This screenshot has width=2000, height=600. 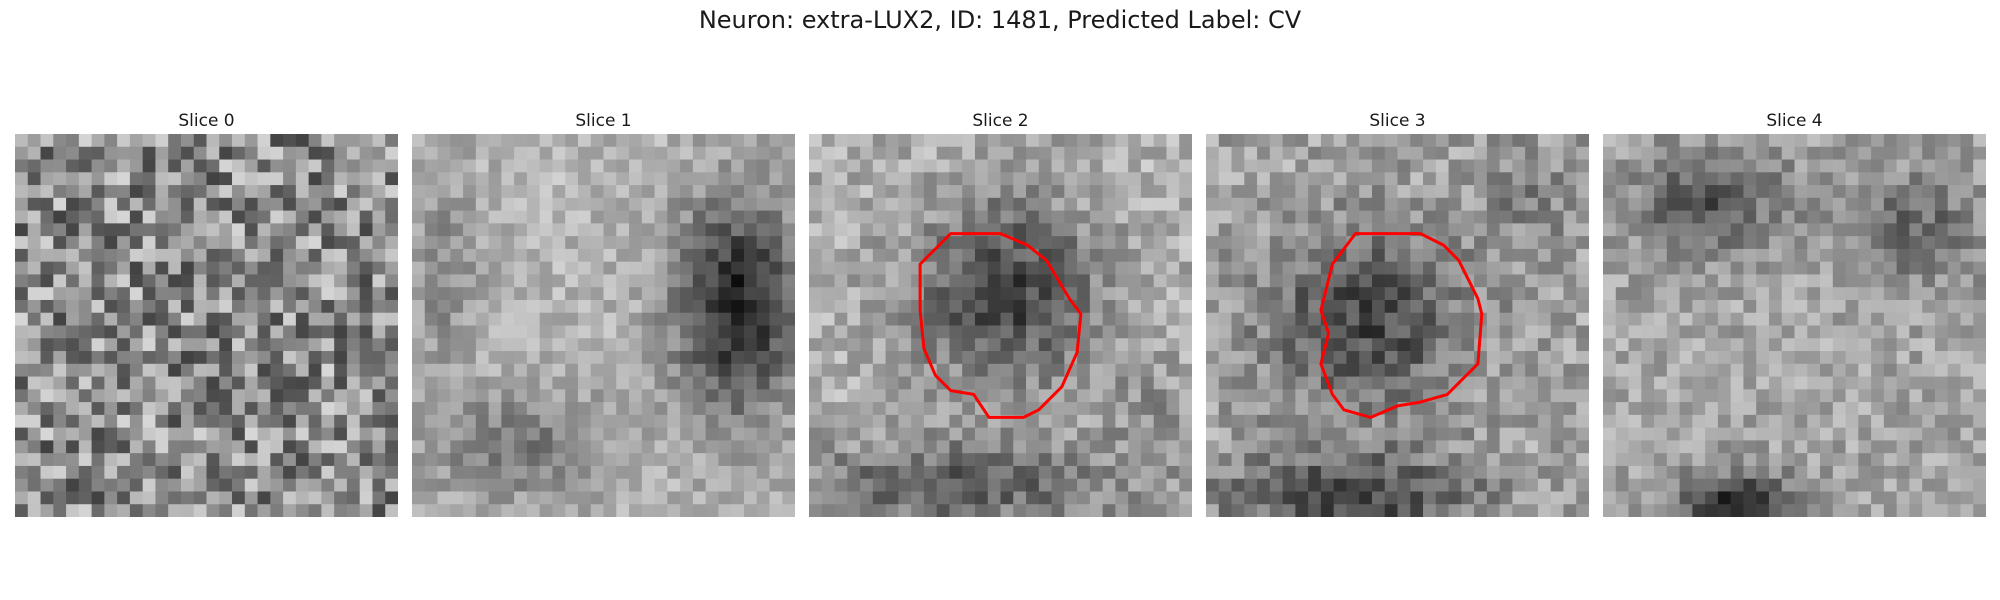 I want to click on slice-panel-4: Slice 4, so click(x=1794, y=312).